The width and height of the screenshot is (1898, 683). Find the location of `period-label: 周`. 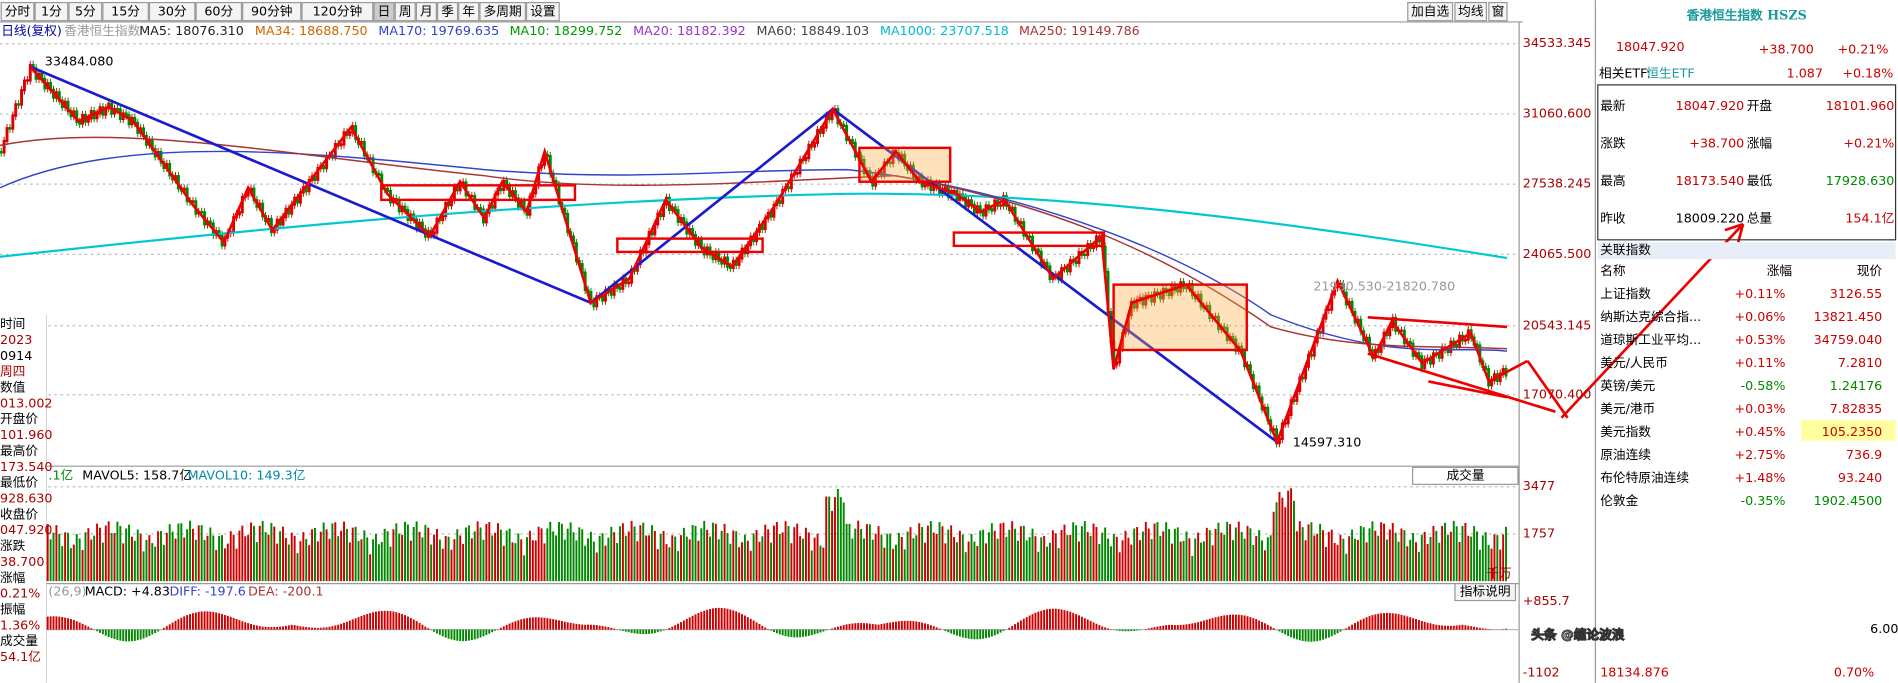

period-label: 周 is located at coordinates (405, 11).